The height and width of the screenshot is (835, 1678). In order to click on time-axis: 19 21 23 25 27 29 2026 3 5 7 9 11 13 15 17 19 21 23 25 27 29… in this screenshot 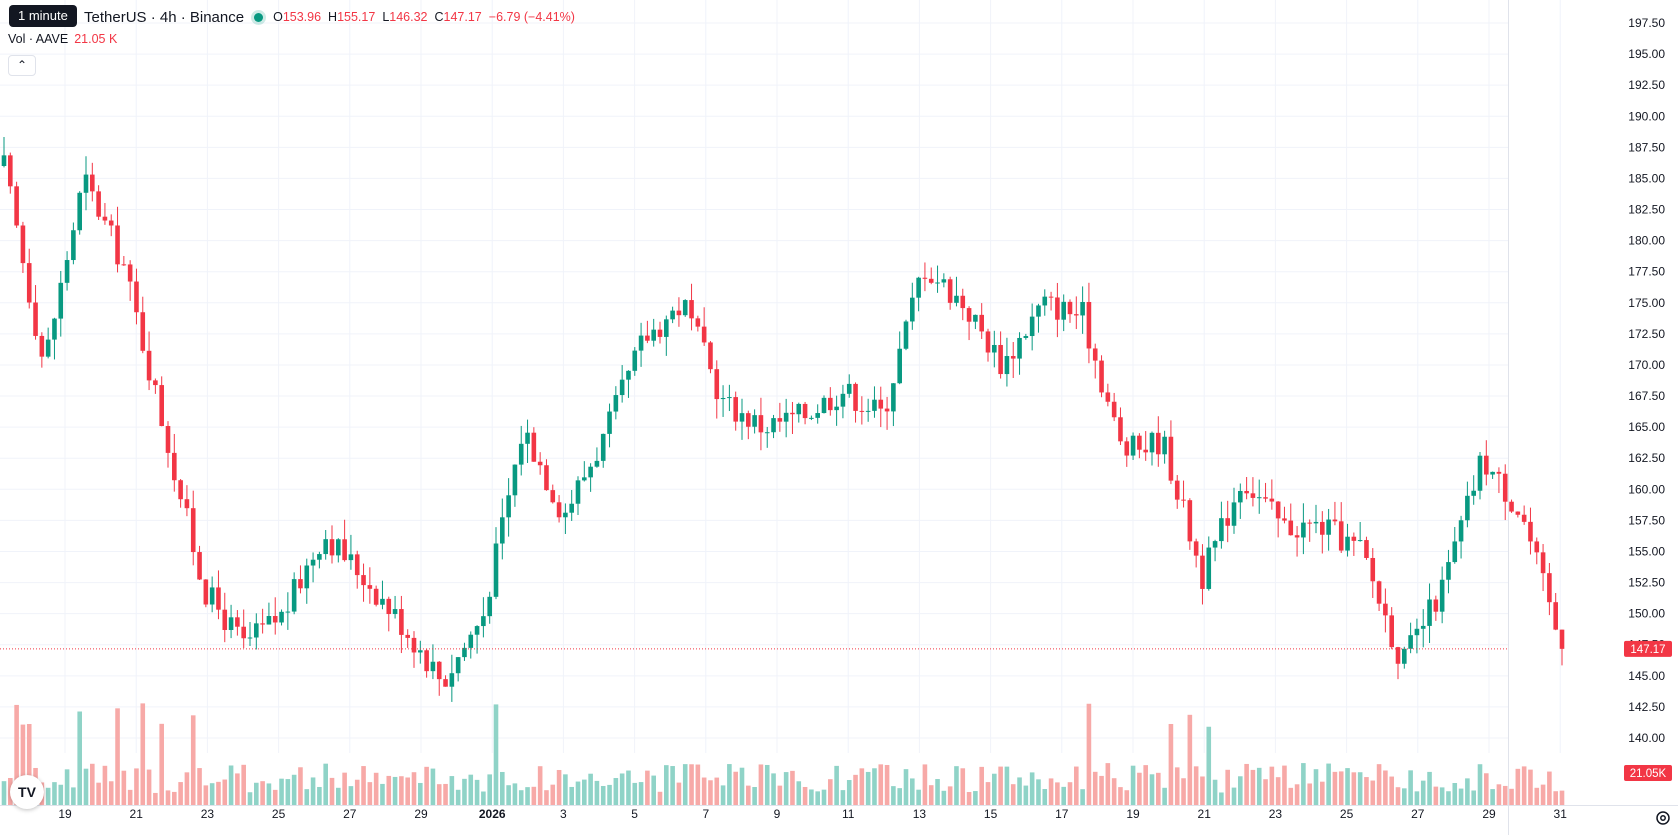, I will do `click(812, 814)`.